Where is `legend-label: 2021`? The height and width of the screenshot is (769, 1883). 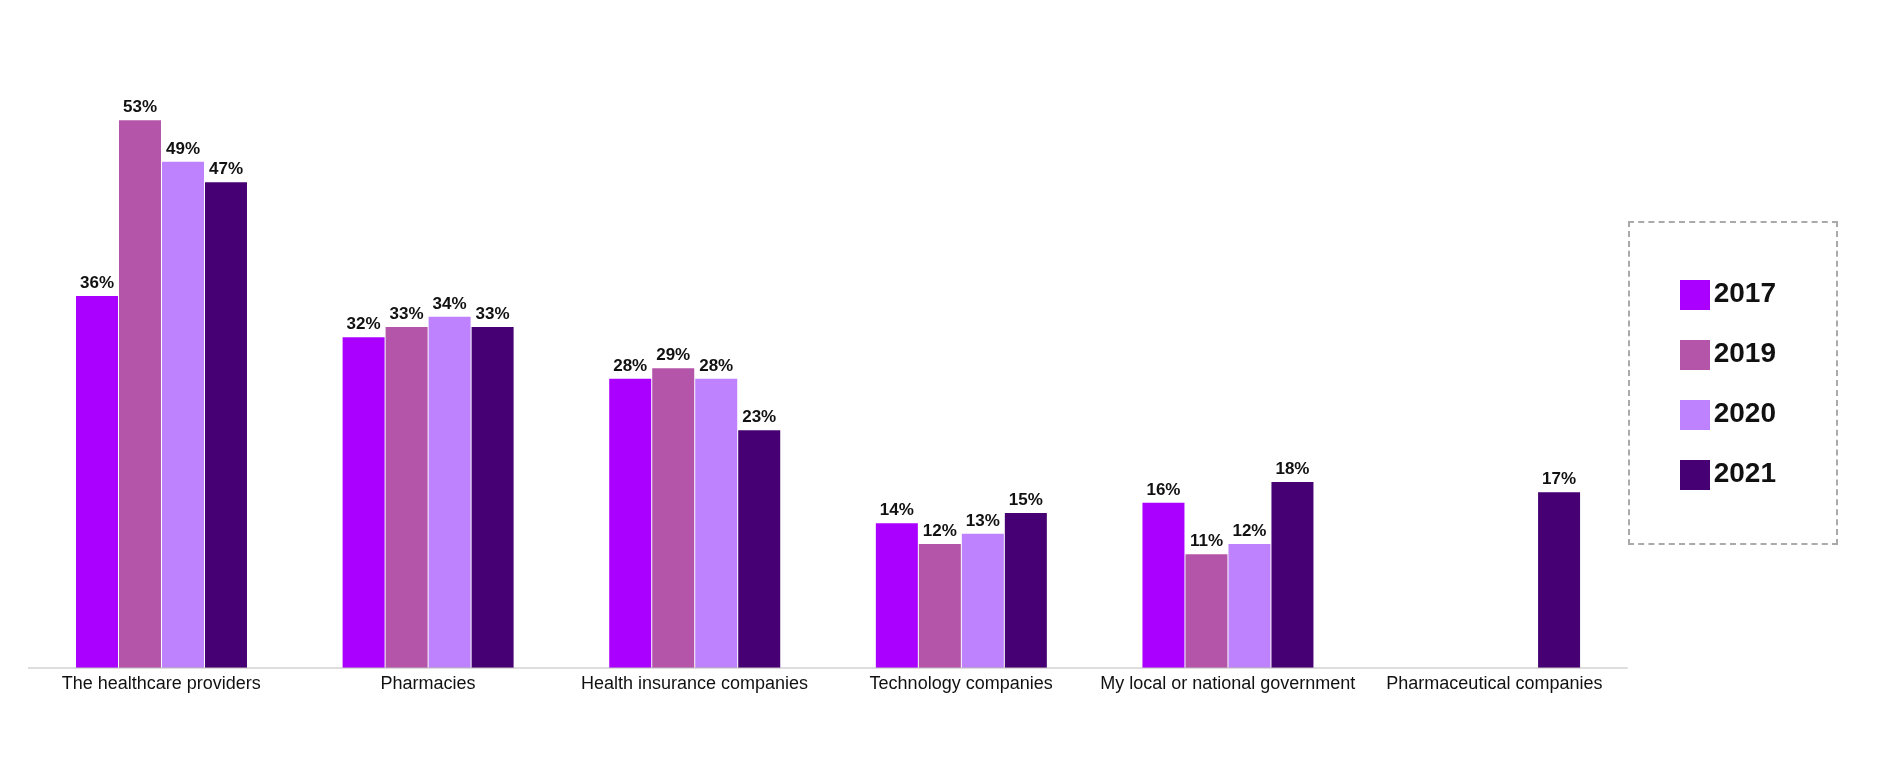
legend-label: 2021 is located at coordinates (1744, 472).